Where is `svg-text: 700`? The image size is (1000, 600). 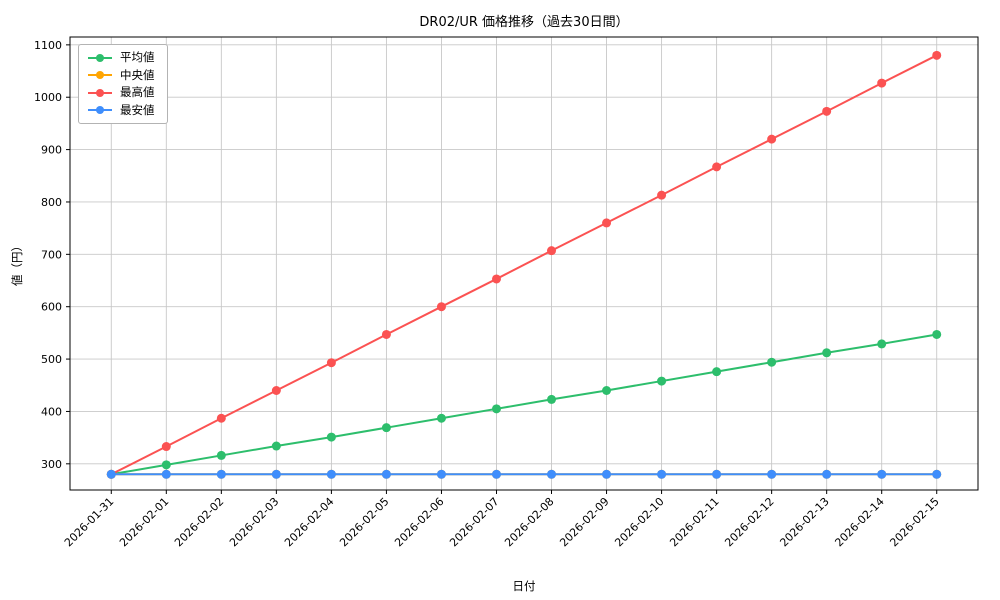
svg-text: 700 is located at coordinates (51, 254).